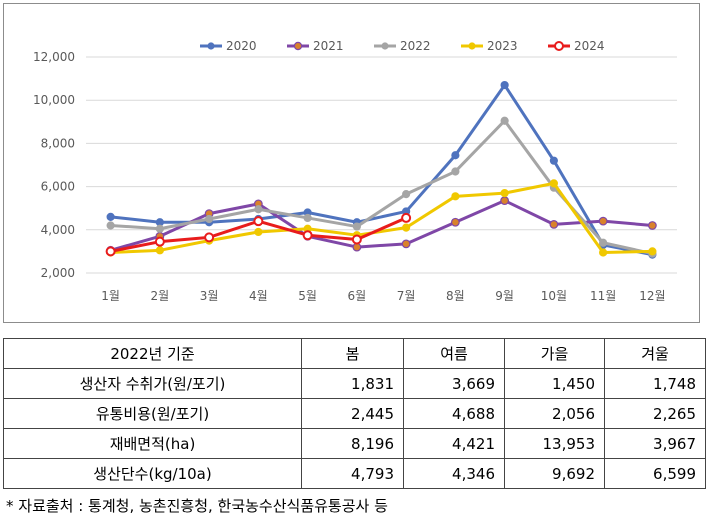  I want to click on x-tick-label: 1월, so click(110, 296).